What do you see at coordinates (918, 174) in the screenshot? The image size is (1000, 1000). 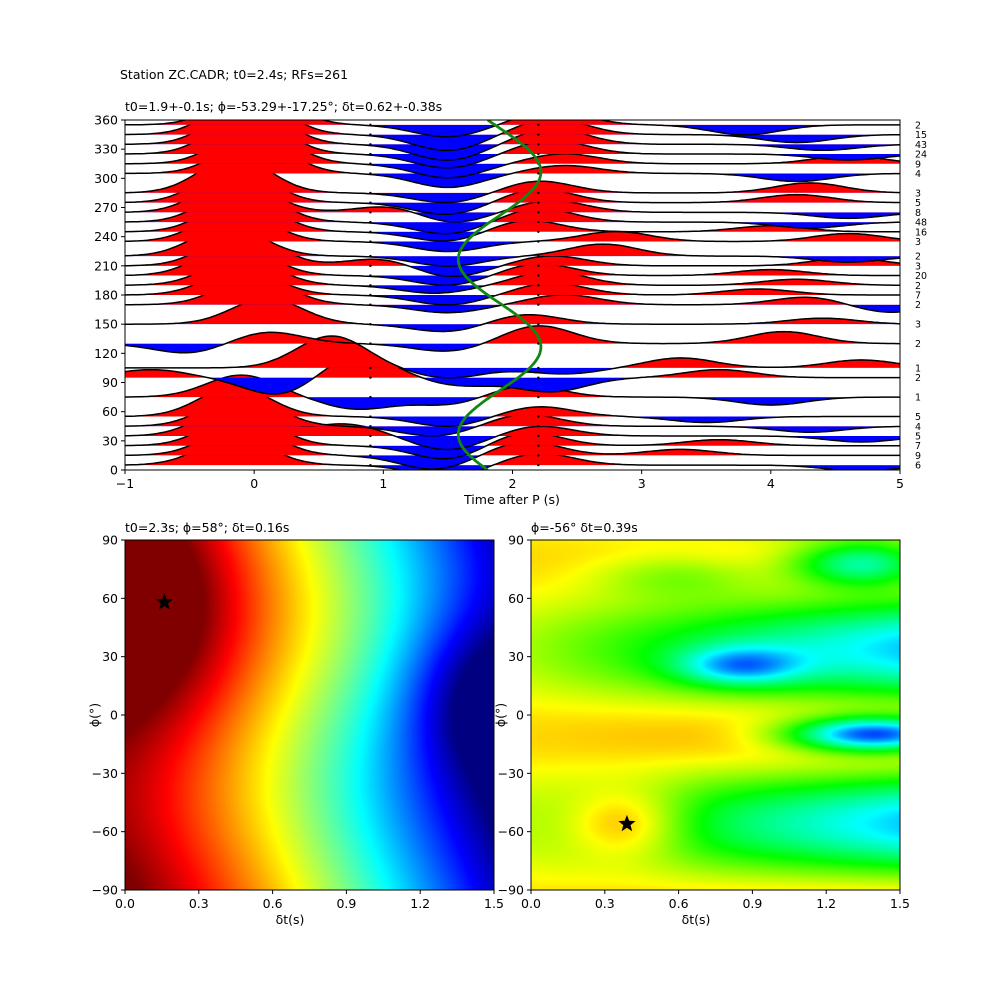 I see `trace-count-label: 4` at bounding box center [918, 174].